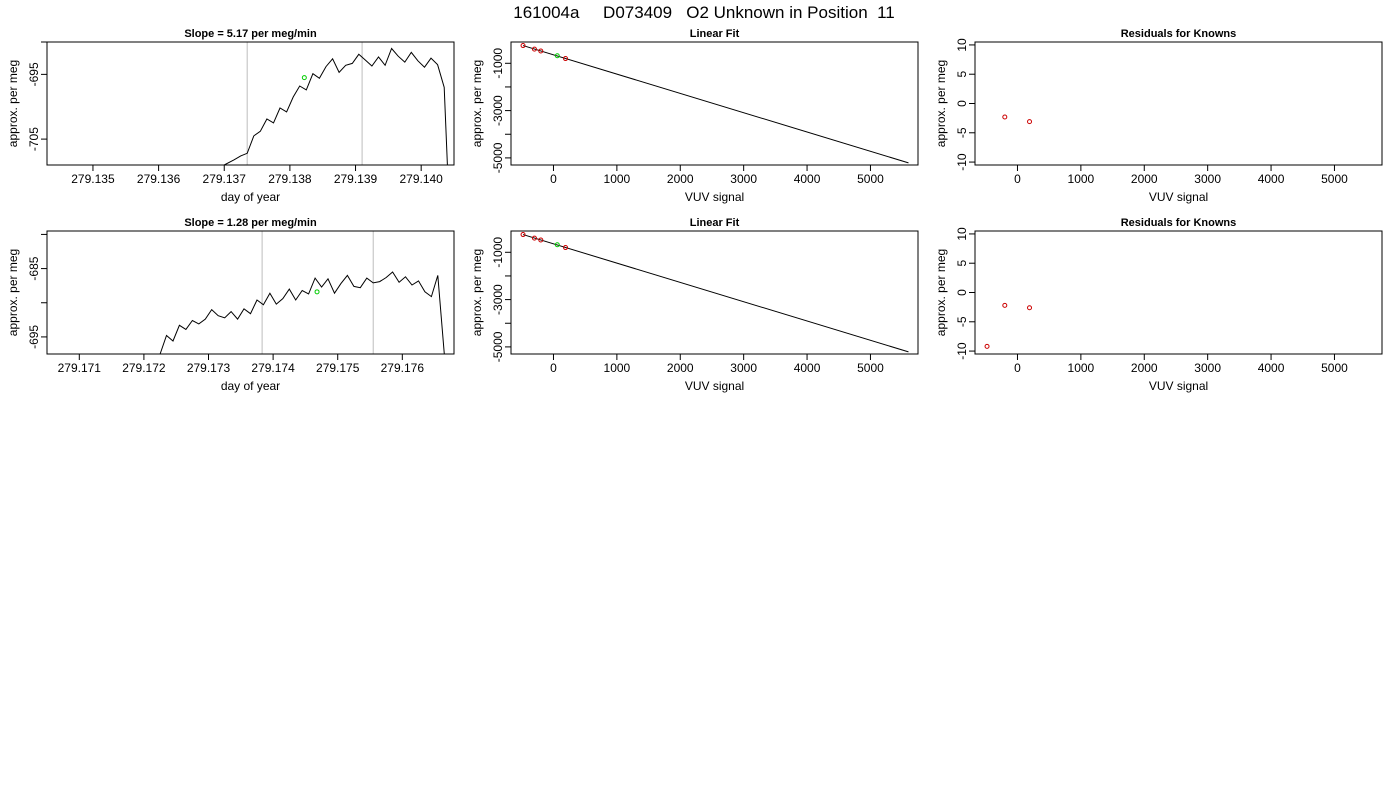  I want to click on x-tick-label: 279.136, so click(159, 179).